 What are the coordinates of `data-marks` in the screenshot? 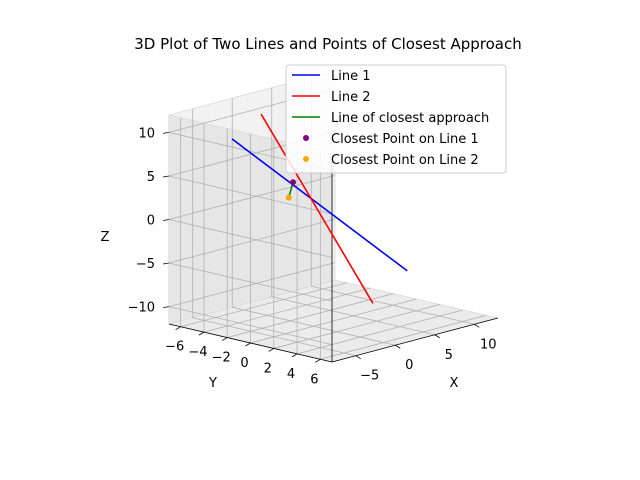 It's located at (319, 208).